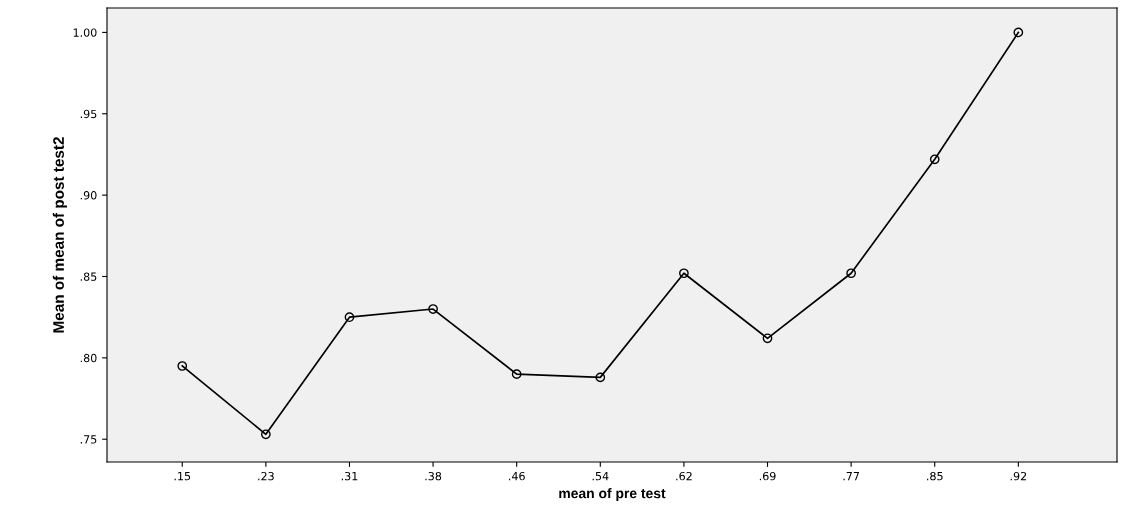 Image resolution: width=1127 pixels, height=511 pixels. Describe the element at coordinates (612, 494) in the screenshot. I see `x-axis-title: mean of pre test` at that location.